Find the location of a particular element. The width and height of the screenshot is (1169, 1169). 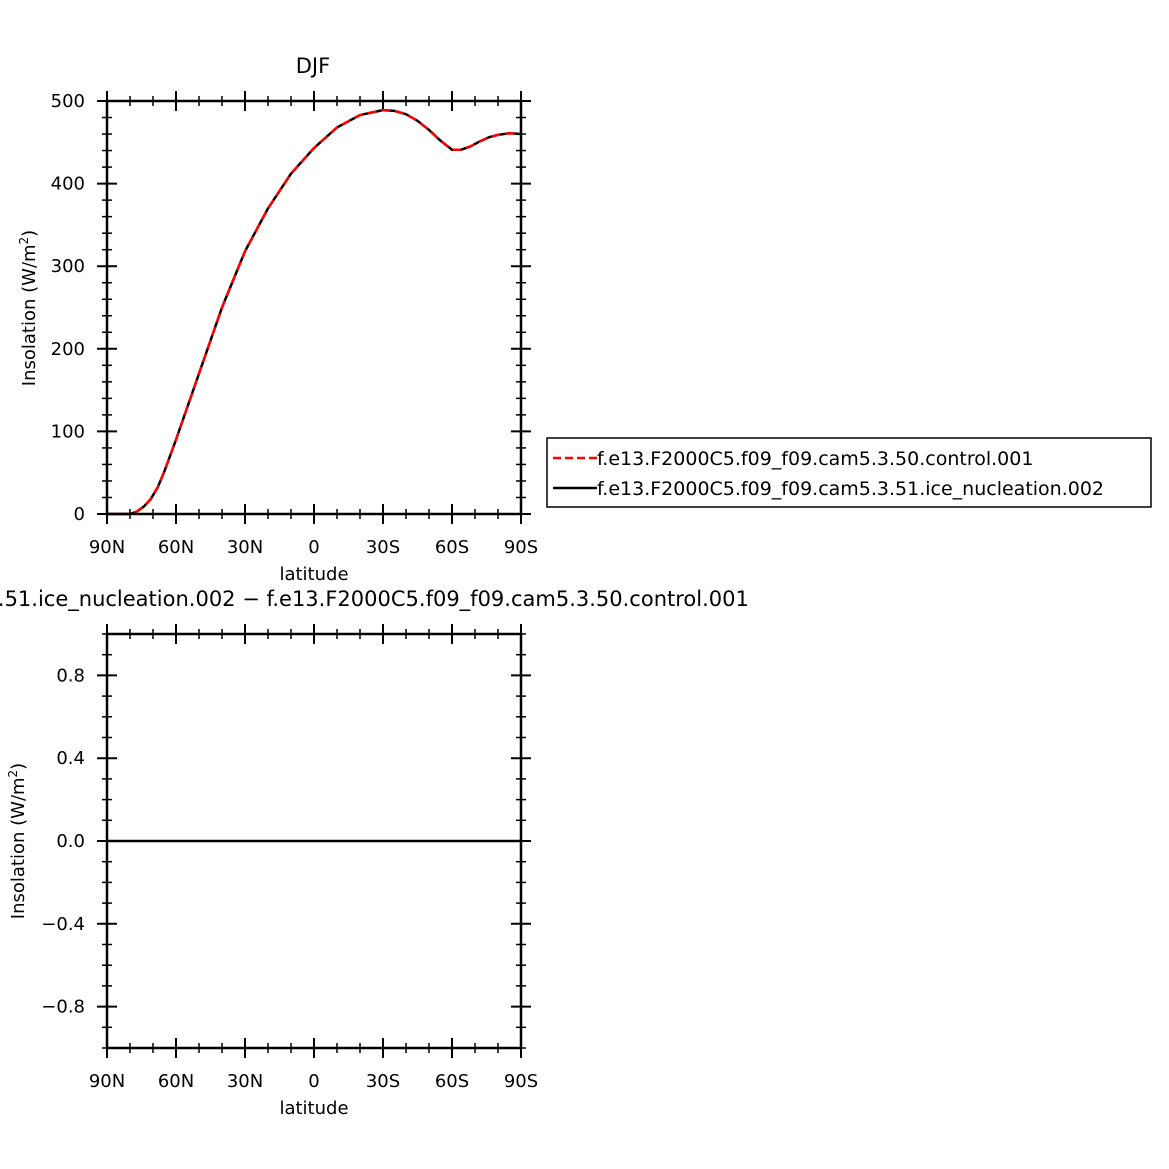

top-axis-ticks is located at coordinates (314, 307).